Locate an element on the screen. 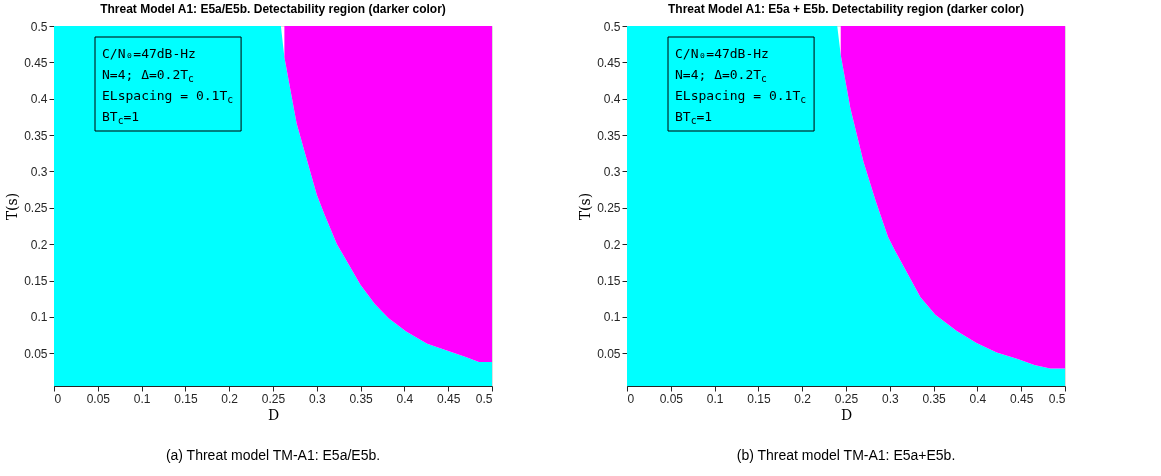  chart-title: Threat Model A1: E5a + E5b. Detectability region (darker color) is located at coordinates (846, 9).